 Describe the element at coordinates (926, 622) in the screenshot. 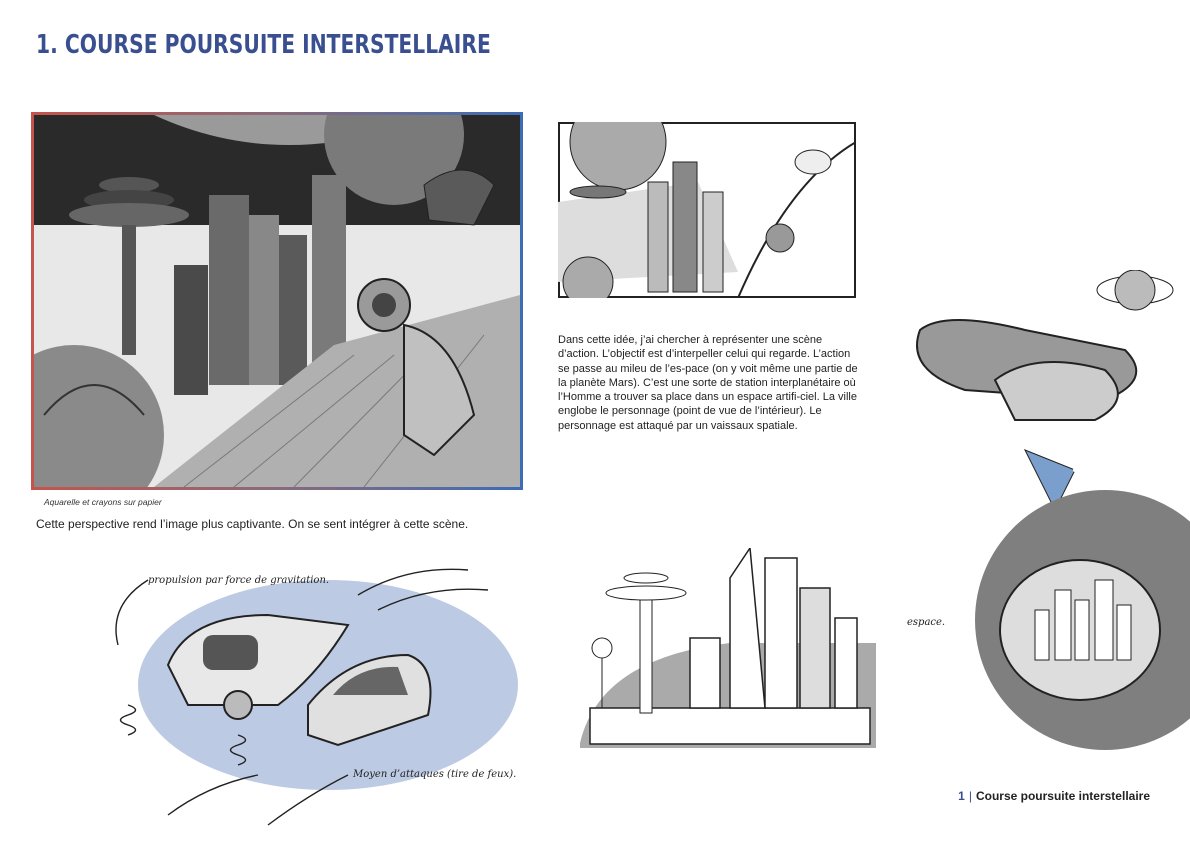

I see `annotation-space: espace.` at that location.